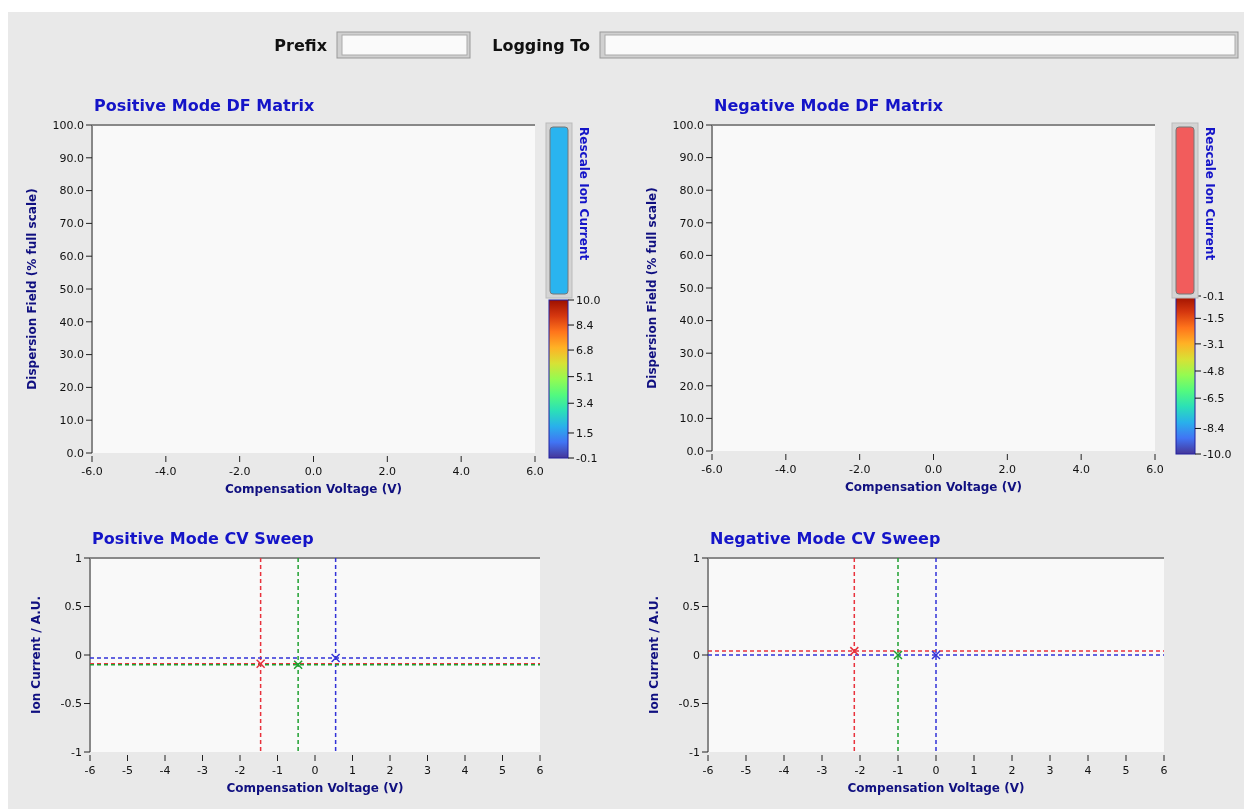 This screenshot has width=1244, height=809. What do you see at coordinates (541, 45) in the screenshot?
I see `text: Logging To` at bounding box center [541, 45].